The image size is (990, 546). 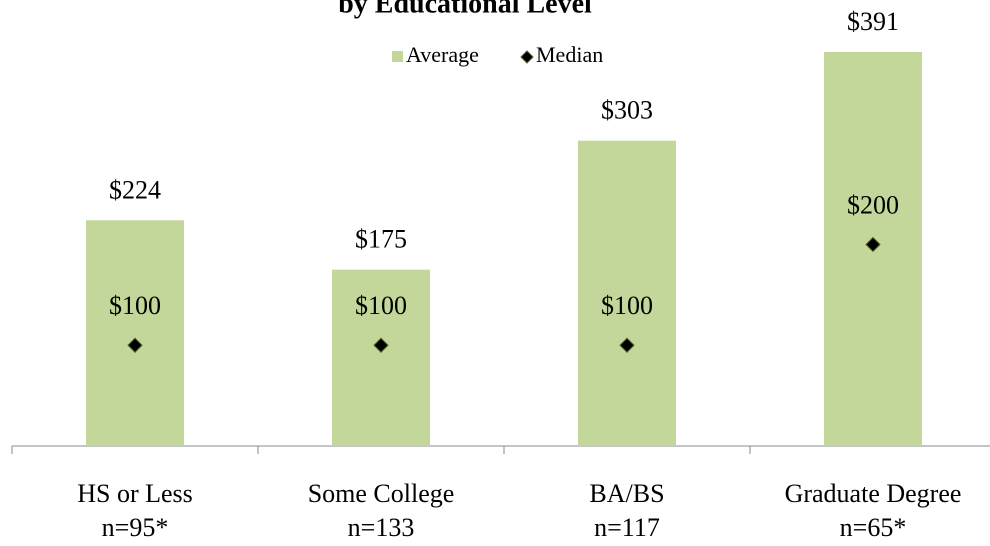 What do you see at coordinates (627, 527) in the screenshot?
I see `x-tick-label: n=117` at bounding box center [627, 527].